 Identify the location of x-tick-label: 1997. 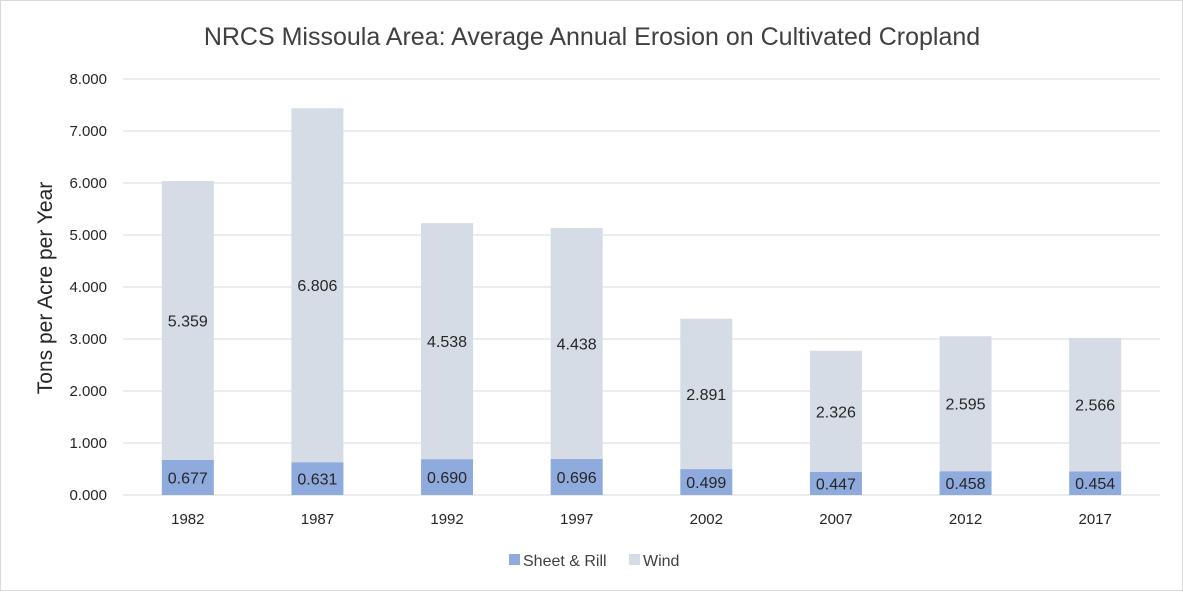
(576, 519).